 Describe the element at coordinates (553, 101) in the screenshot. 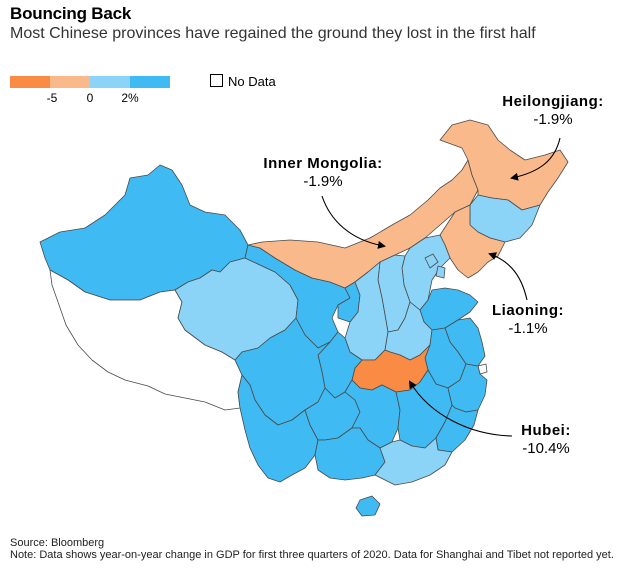

I see `annotation-heilongjiang-name: Heilongjiang:` at that location.